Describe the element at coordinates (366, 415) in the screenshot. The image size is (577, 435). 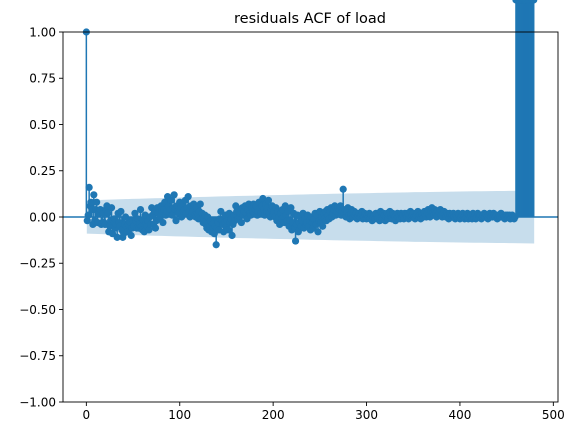
I see `x-tick-label: 300` at that location.